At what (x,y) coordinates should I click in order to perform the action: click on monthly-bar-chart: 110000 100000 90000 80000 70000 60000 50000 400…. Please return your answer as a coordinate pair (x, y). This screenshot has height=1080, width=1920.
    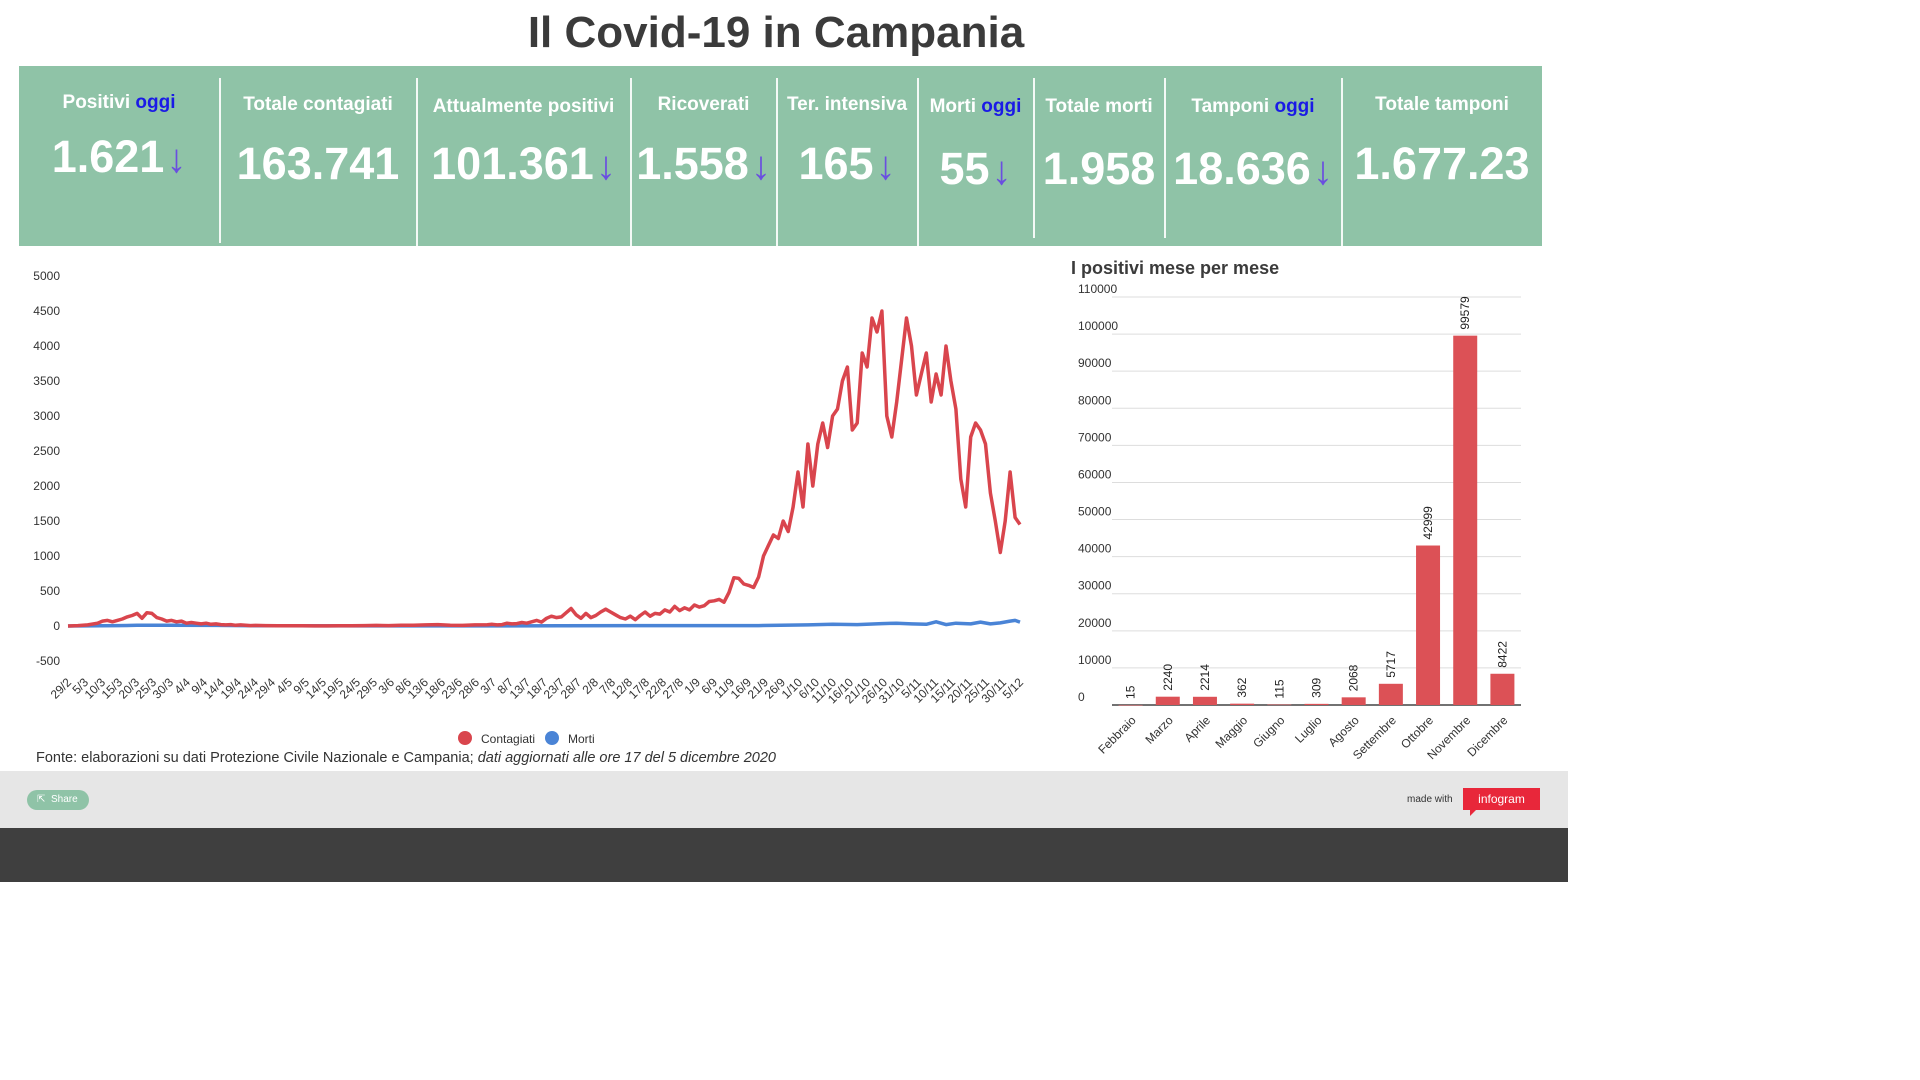
    Looking at the image, I should click on (1299, 522).